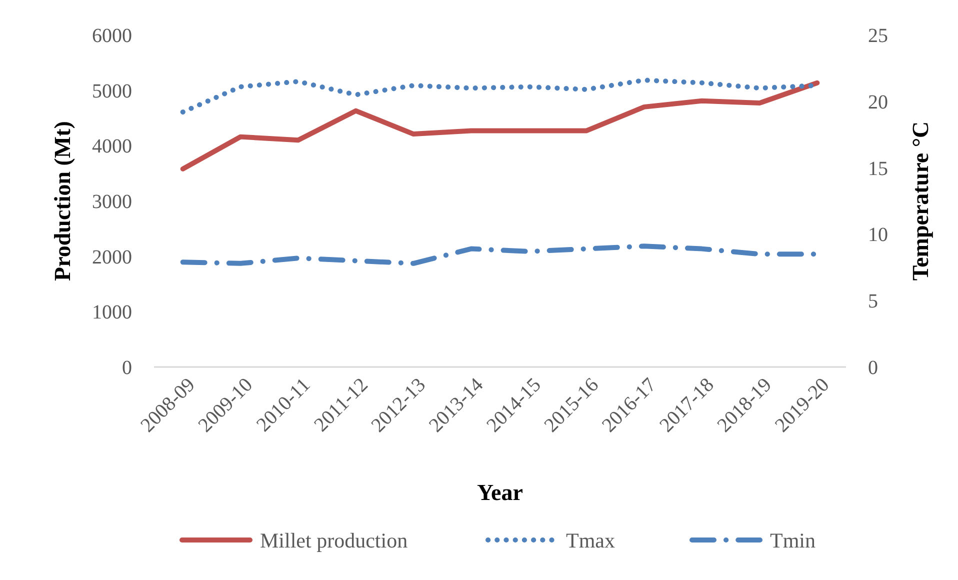 This screenshot has height=580, width=958. Describe the element at coordinates (62, 201) in the screenshot. I see `y-axis-title: Production (Mt)` at that location.